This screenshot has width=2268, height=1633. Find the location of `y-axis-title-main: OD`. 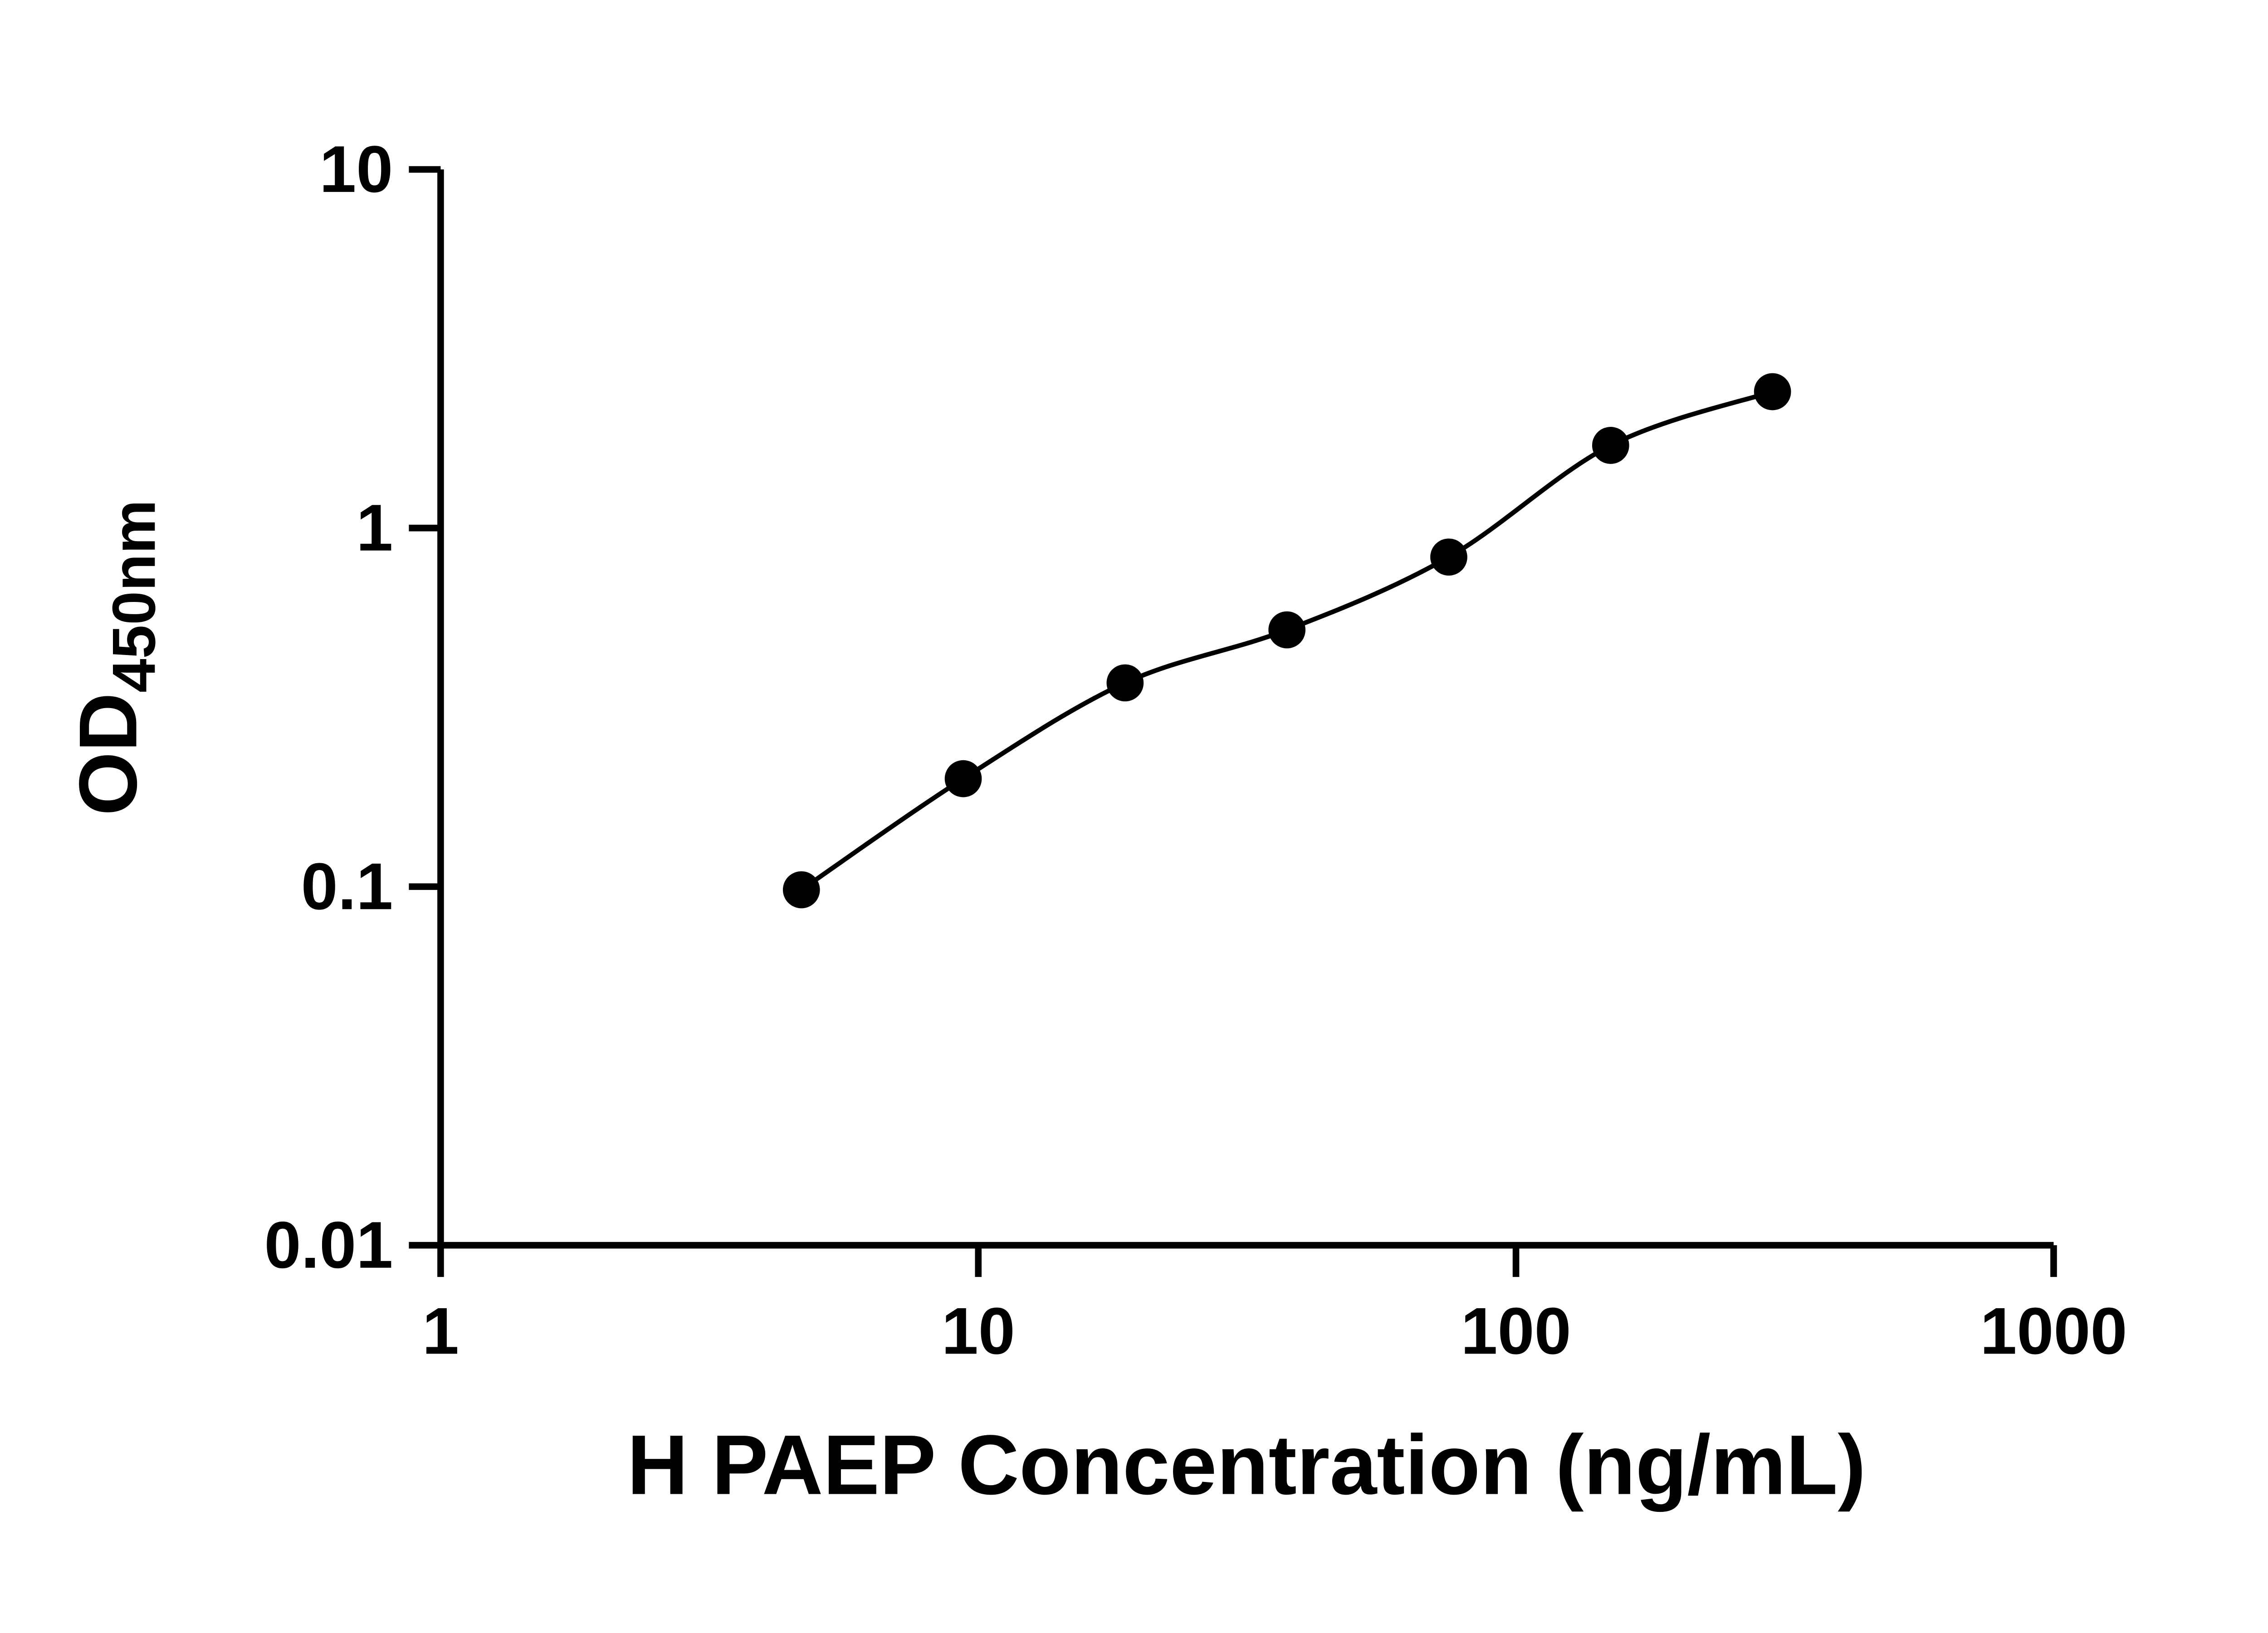

y-axis-title-main: OD is located at coordinates (108, 754).